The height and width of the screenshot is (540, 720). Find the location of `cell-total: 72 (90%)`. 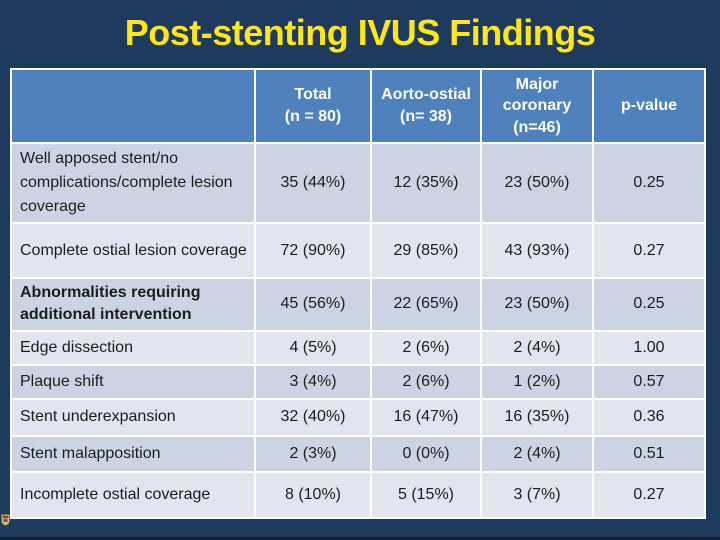

cell-total: 72 (90%) is located at coordinates (313, 250).